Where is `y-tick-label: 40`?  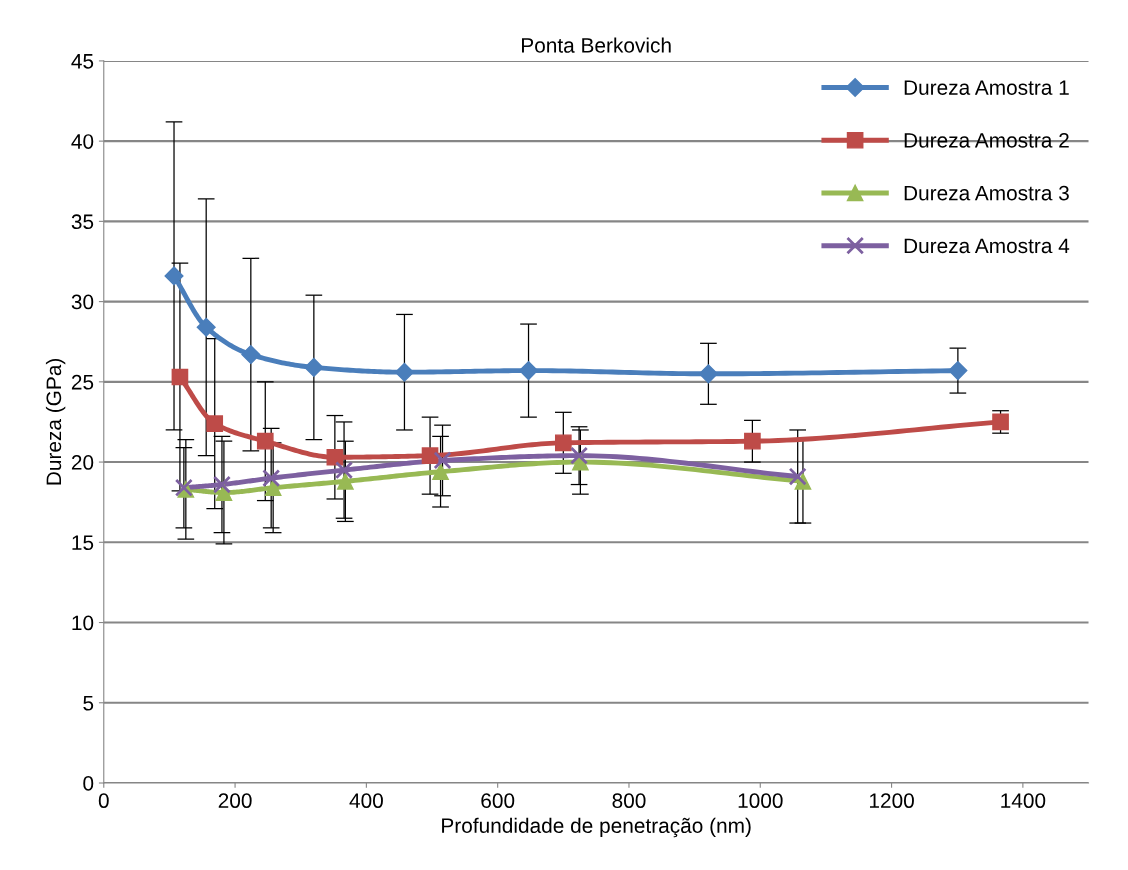 y-tick-label: 40 is located at coordinates (82, 141).